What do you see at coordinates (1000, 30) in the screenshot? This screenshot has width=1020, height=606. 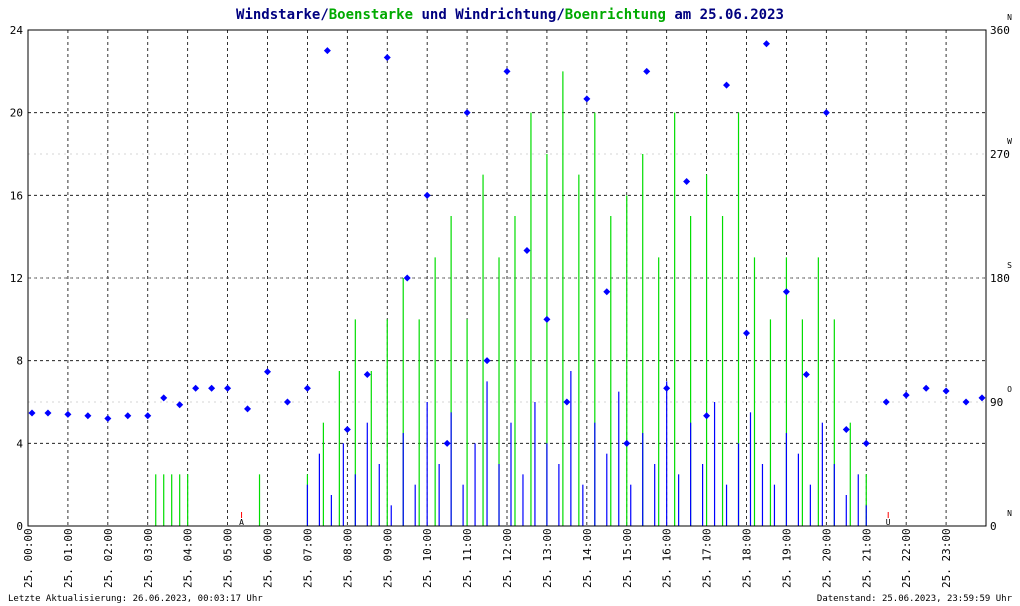 I see `y-right-tick-label: 360` at bounding box center [1000, 30].